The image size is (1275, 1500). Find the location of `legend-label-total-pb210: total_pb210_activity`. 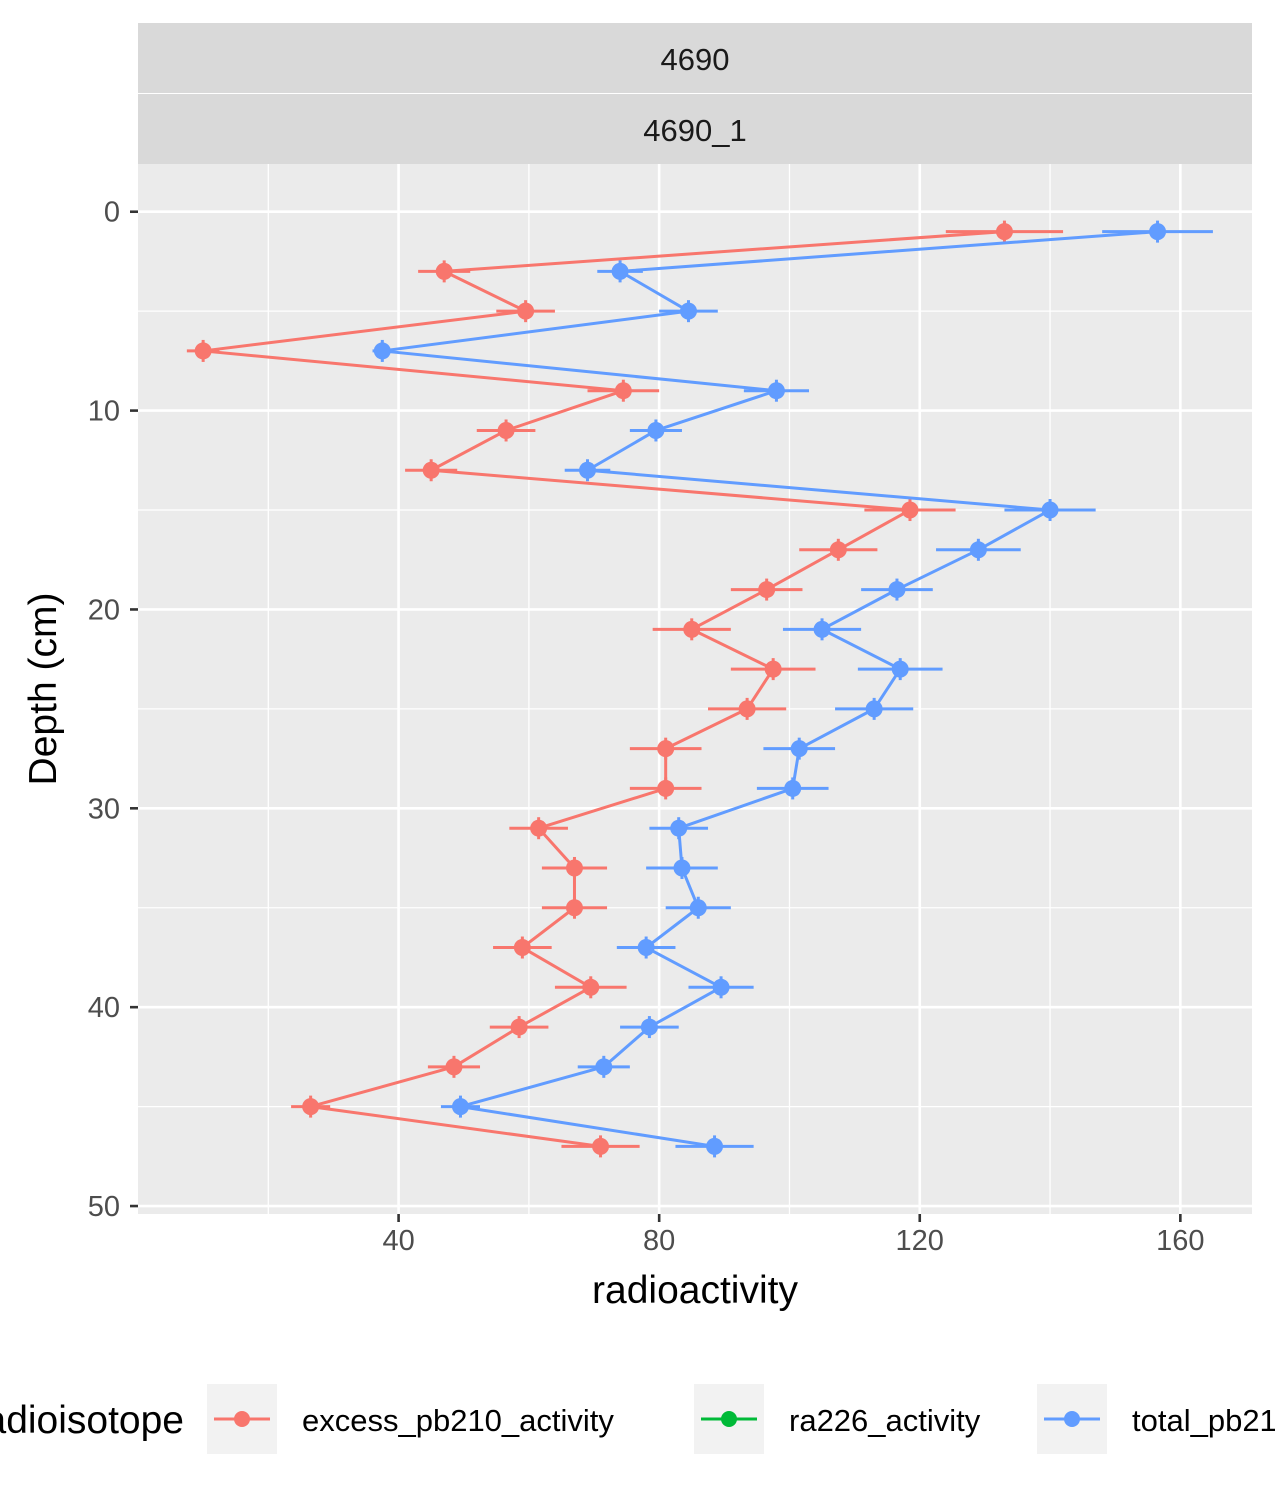

legend-label-total-pb210: total_pb210_activity is located at coordinates (1203, 1420).